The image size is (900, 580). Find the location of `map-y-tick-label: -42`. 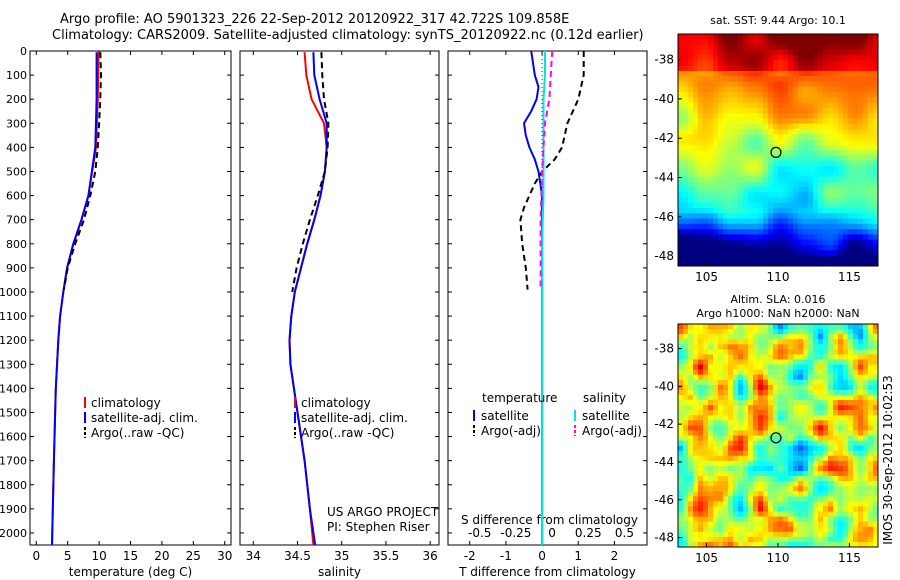

map-y-tick-label: -42 is located at coordinates (664, 138).